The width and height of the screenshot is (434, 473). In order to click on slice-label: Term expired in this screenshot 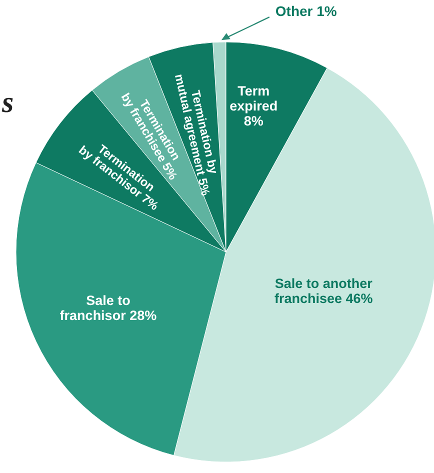, I will do `click(254, 99)`.